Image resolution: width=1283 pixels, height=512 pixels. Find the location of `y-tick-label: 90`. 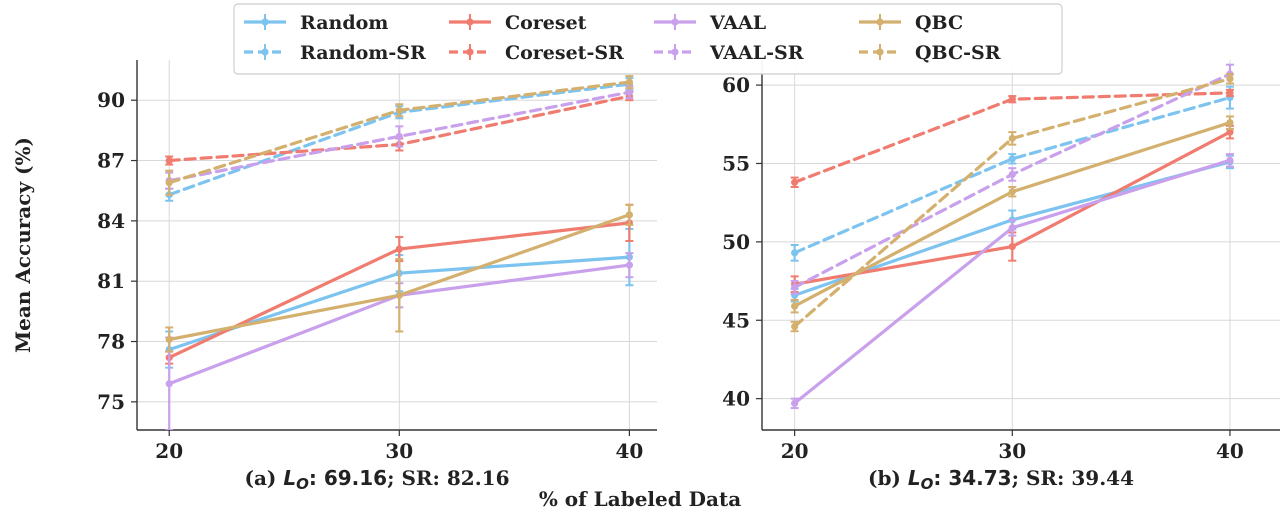

y-tick-label: 90 is located at coordinates (111, 100).